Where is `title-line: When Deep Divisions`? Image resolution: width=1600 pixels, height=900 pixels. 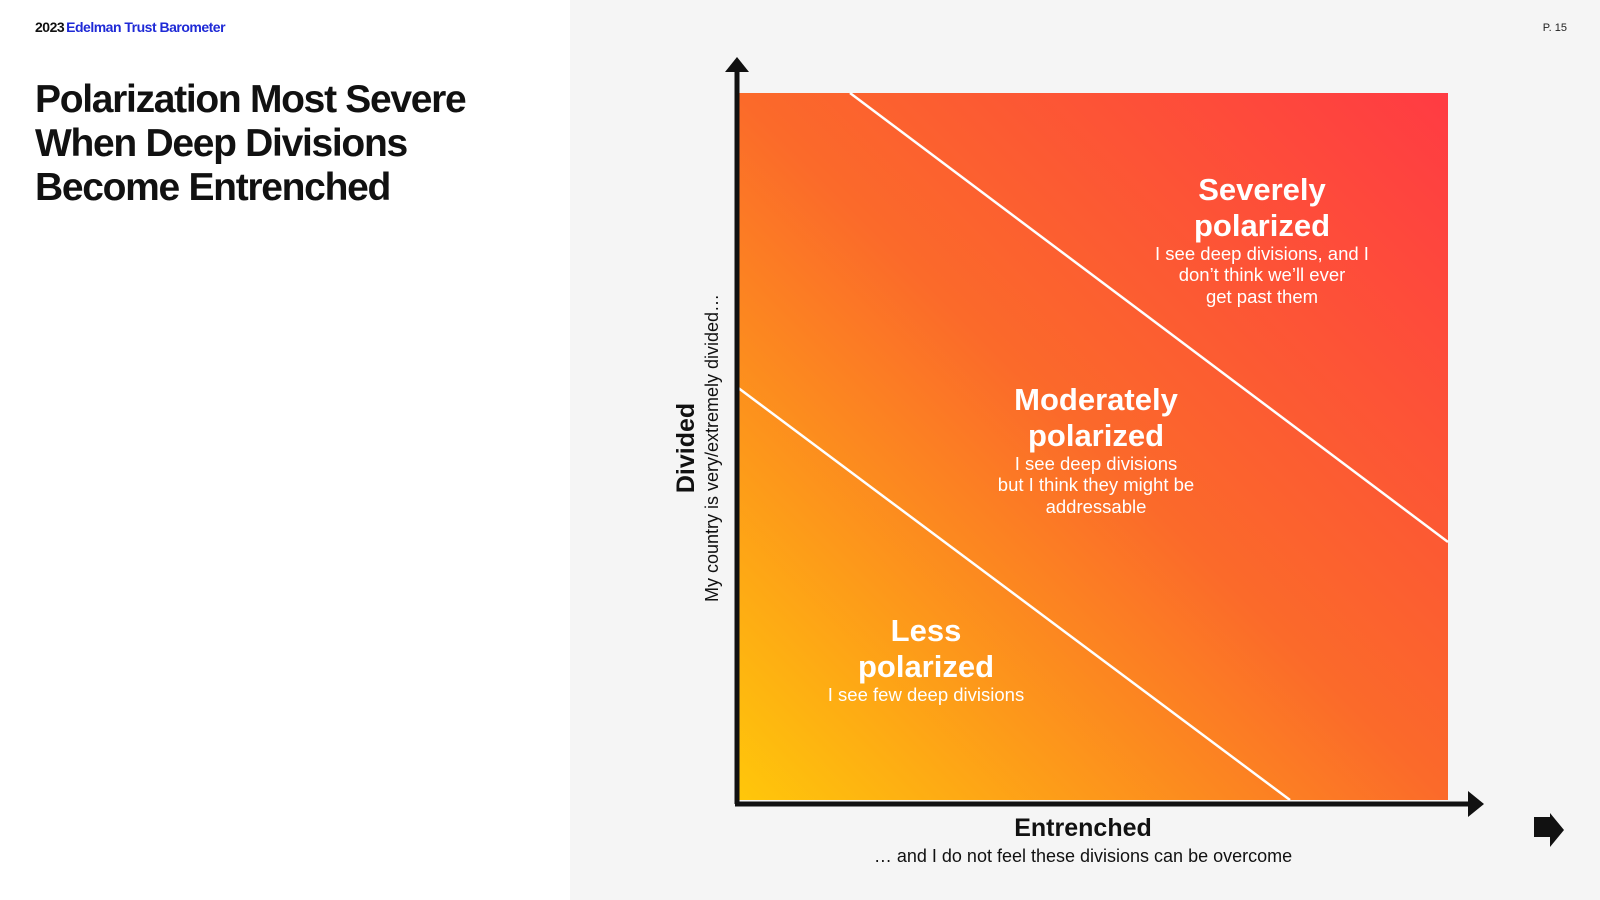 title-line: When Deep Divisions is located at coordinates (221, 143).